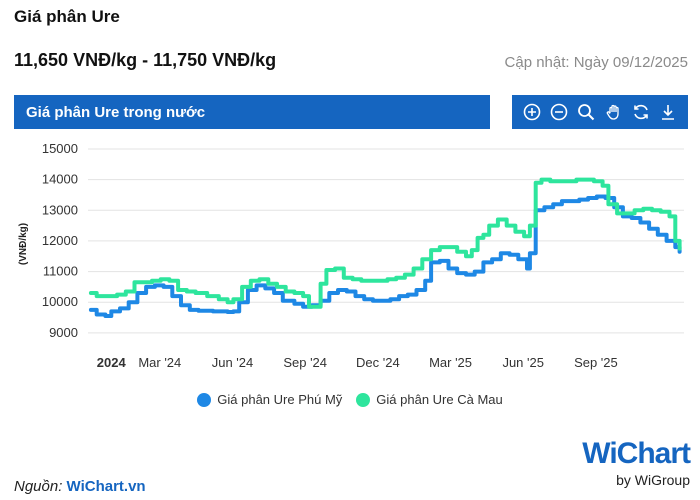  I want to click on page-title: Giá phân Ure, so click(67, 16).